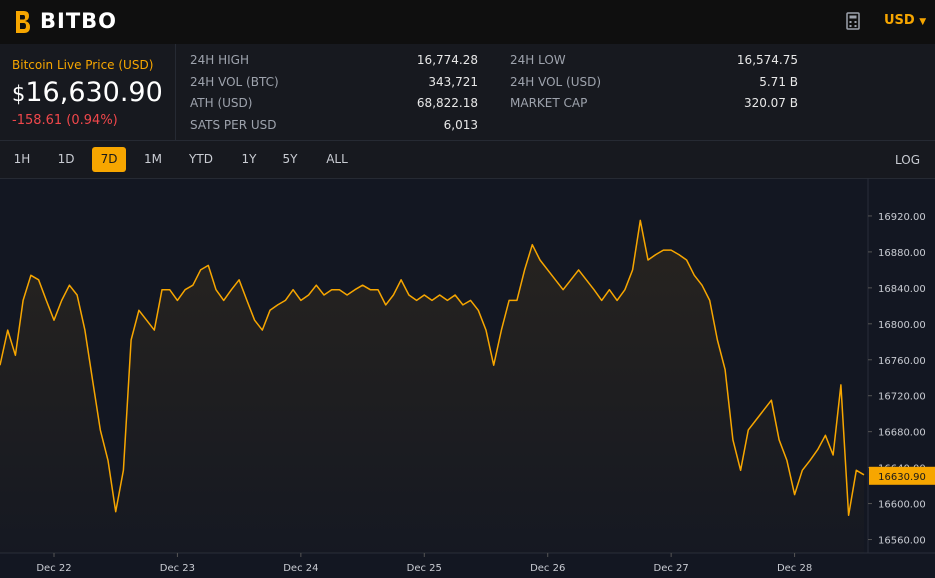 The width and height of the screenshot is (935, 578). What do you see at coordinates (94, 92) in the screenshot?
I see `price-amount: 16,630.90` at bounding box center [94, 92].